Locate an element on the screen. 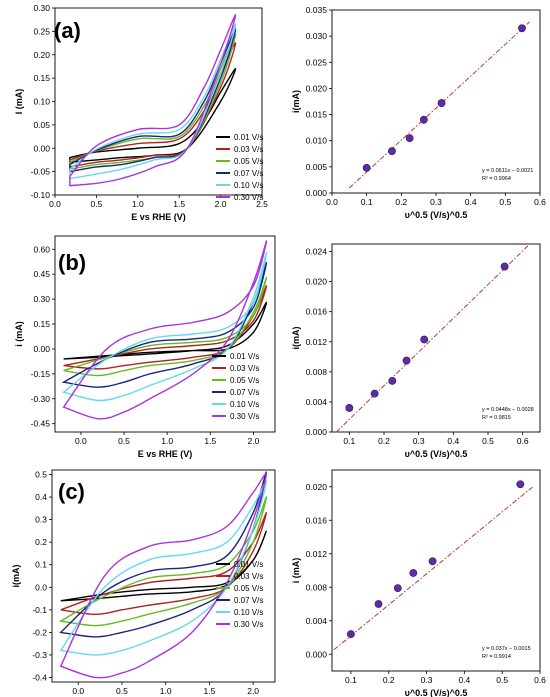 The height and width of the screenshot is (697, 550). y-tick-label: 0.035 is located at coordinates (317, 10).